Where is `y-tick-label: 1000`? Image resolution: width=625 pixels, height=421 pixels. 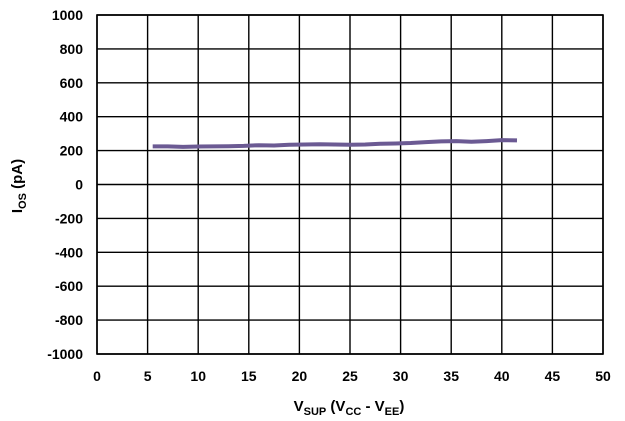
y-tick-label: 1000 is located at coordinates (67, 15).